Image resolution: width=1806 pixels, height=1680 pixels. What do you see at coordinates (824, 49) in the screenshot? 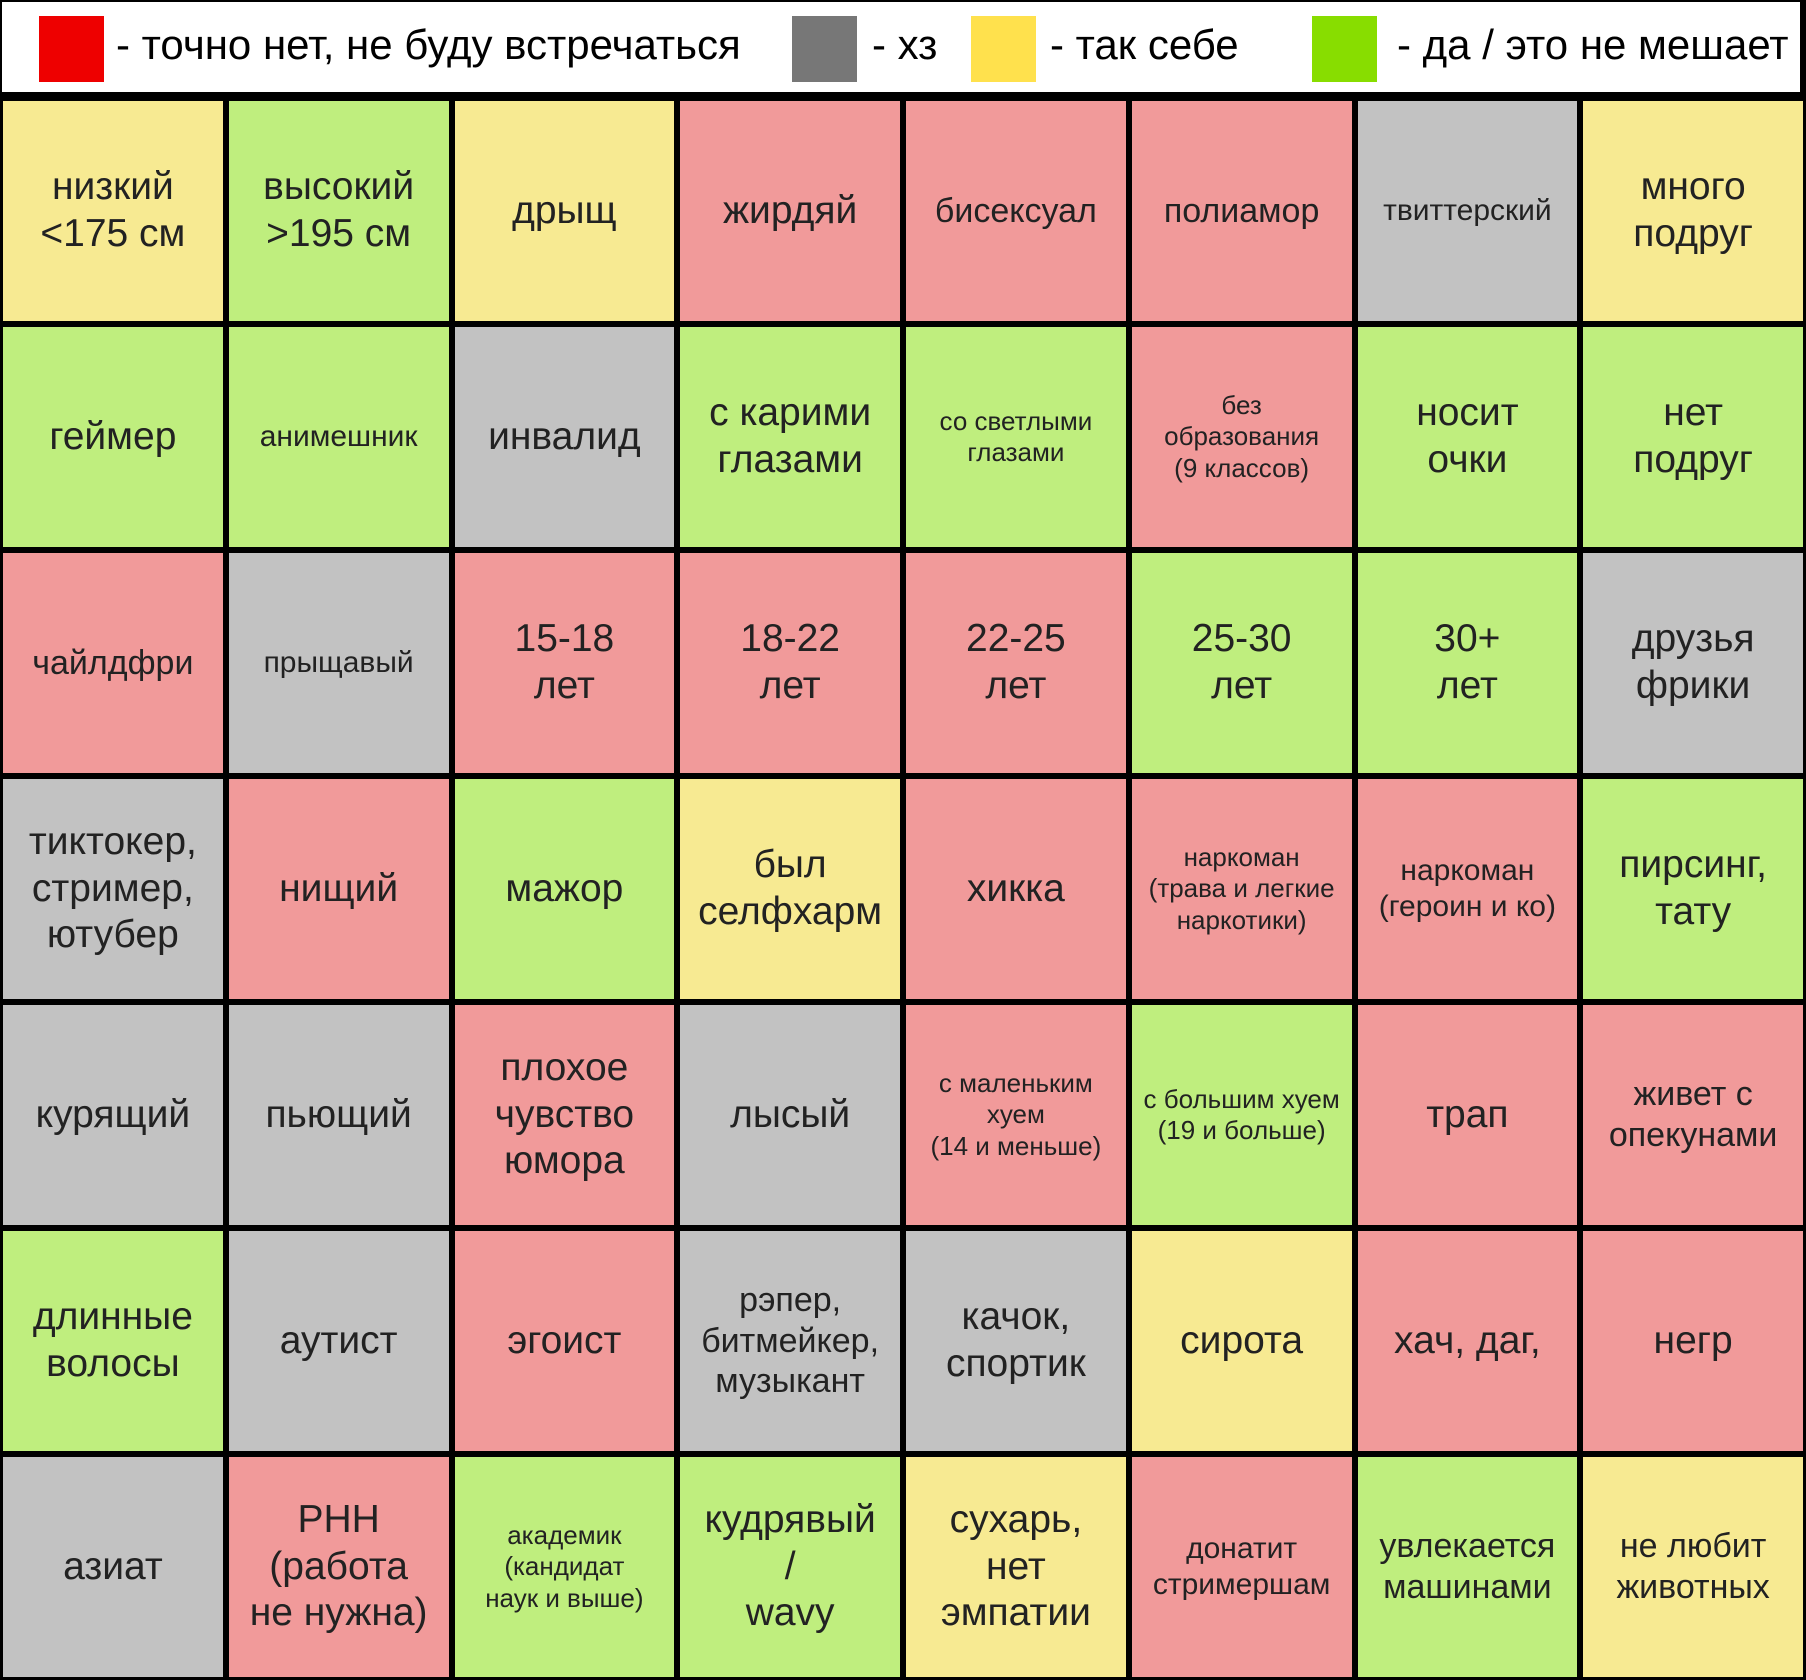
I see `legend-swatch-gray` at bounding box center [824, 49].